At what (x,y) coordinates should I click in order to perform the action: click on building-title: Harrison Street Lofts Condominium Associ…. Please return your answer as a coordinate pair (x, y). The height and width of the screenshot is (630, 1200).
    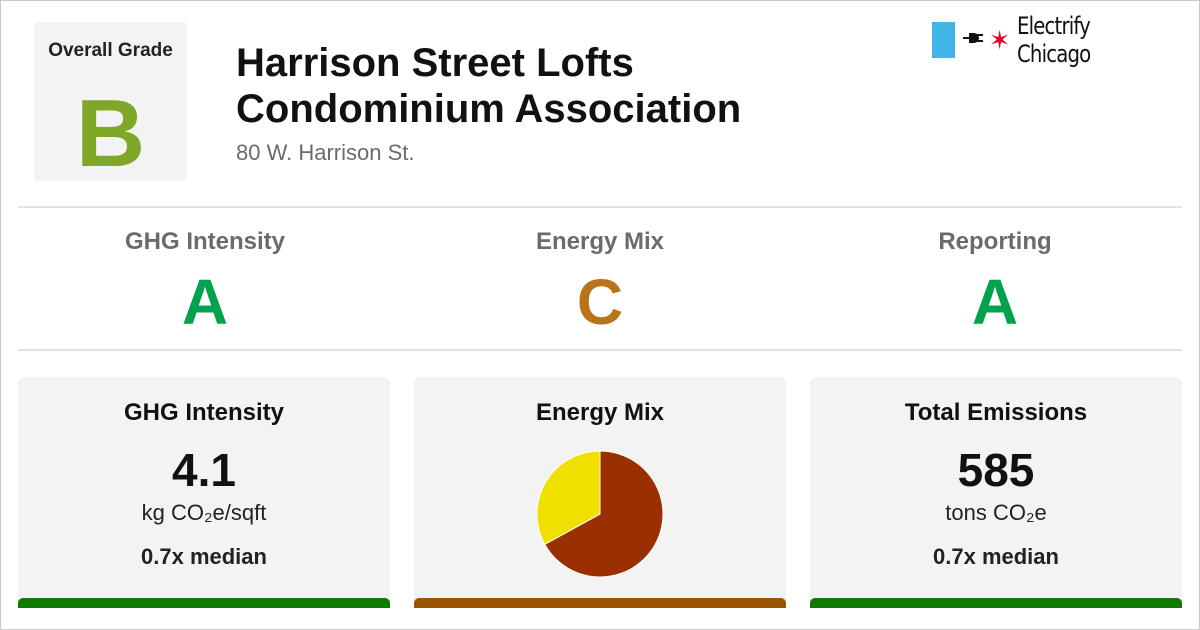
    Looking at the image, I should click on (488, 86).